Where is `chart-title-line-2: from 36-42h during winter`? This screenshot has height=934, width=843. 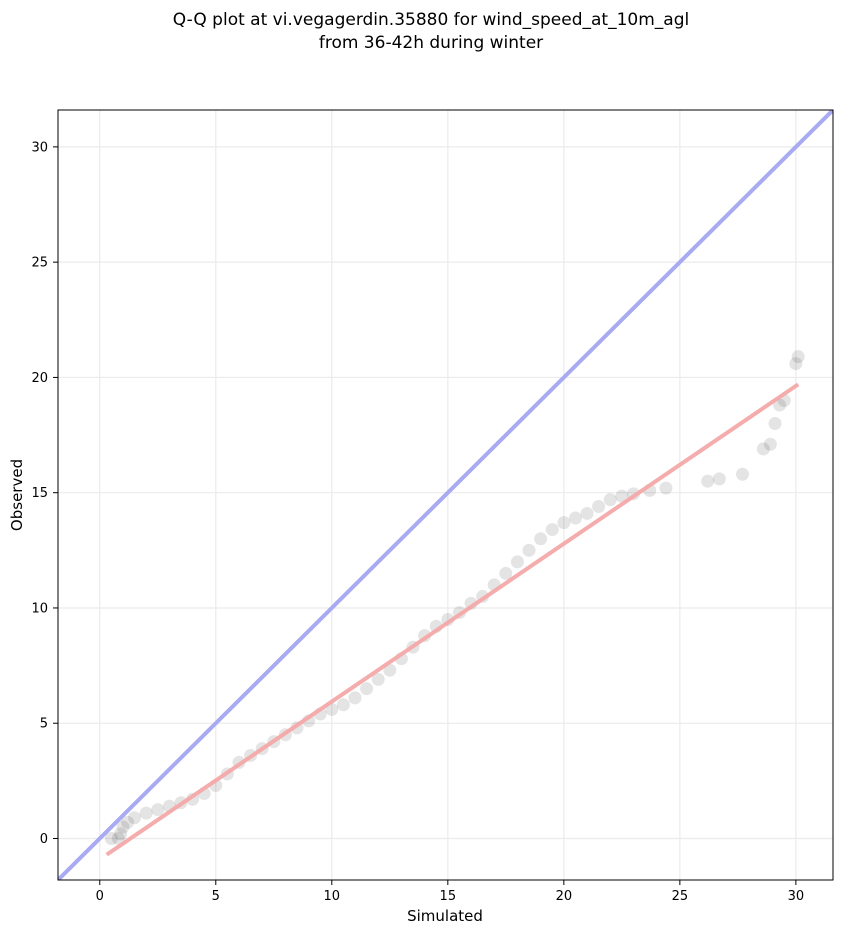 chart-title-line-2: from 36-42h during winter is located at coordinates (431, 43).